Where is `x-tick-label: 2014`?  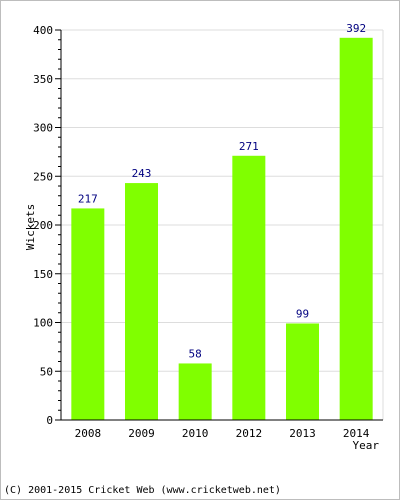 x-tick-label: 2014 is located at coordinates (356, 433).